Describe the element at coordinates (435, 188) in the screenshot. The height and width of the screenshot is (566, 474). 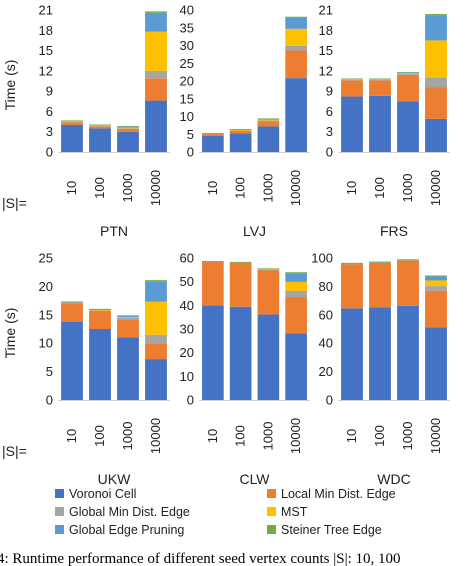
I see `x-tick-label: 10000` at that location.